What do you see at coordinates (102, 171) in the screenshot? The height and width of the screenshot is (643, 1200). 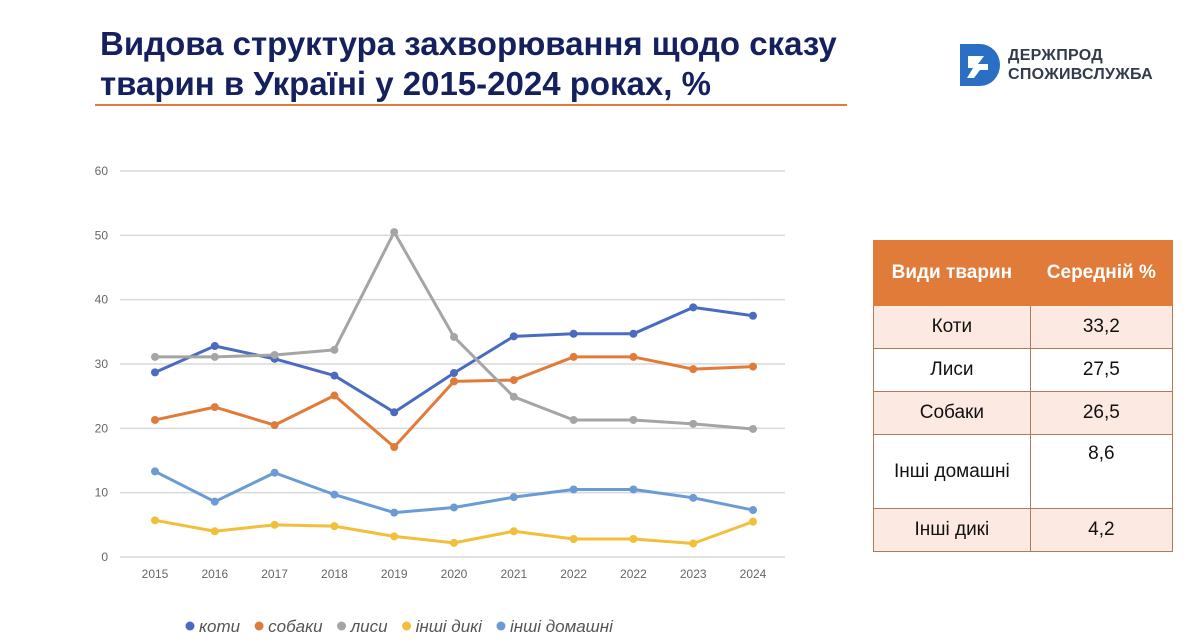 I see `y-tick-label: 60` at bounding box center [102, 171].